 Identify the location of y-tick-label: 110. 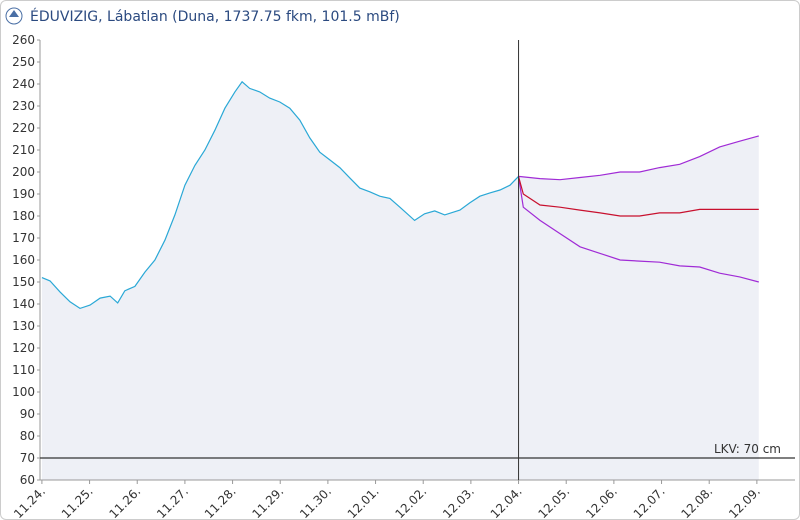
(23, 370).